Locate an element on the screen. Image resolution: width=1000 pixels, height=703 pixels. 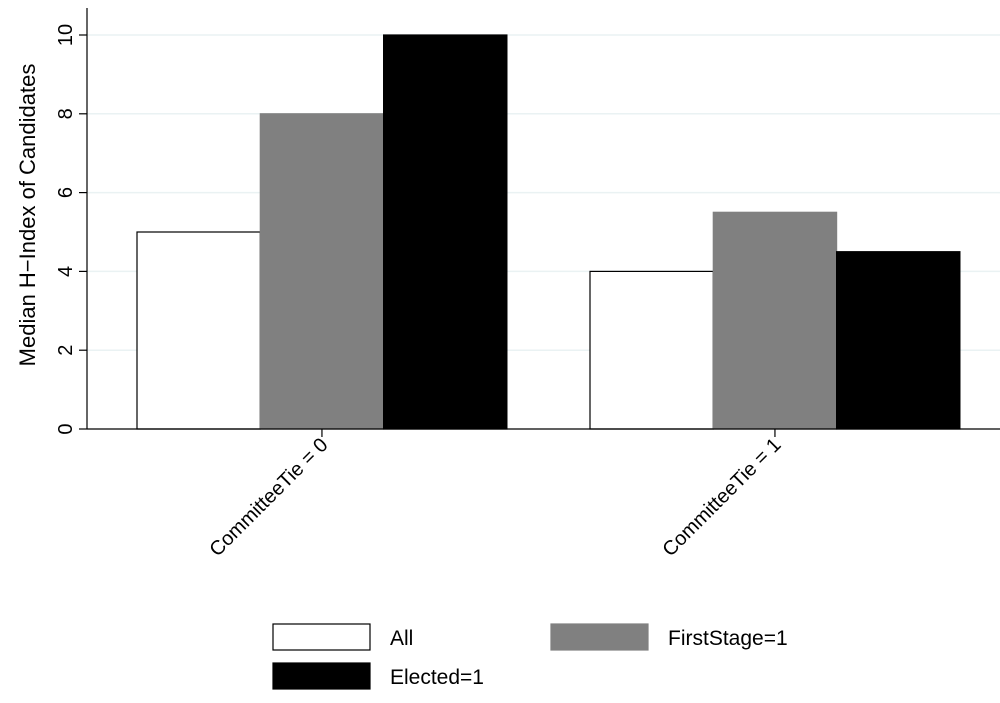
legend-item: Elected=1 is located at coordinates (378, 676).